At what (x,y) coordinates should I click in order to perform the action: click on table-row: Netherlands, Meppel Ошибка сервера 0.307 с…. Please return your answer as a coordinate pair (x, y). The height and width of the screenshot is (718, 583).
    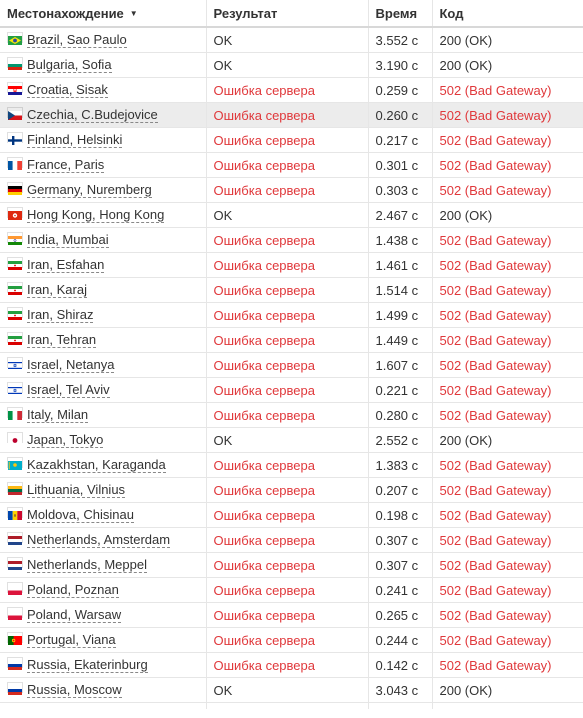
    Looking at the image, I should click on (291, 565).